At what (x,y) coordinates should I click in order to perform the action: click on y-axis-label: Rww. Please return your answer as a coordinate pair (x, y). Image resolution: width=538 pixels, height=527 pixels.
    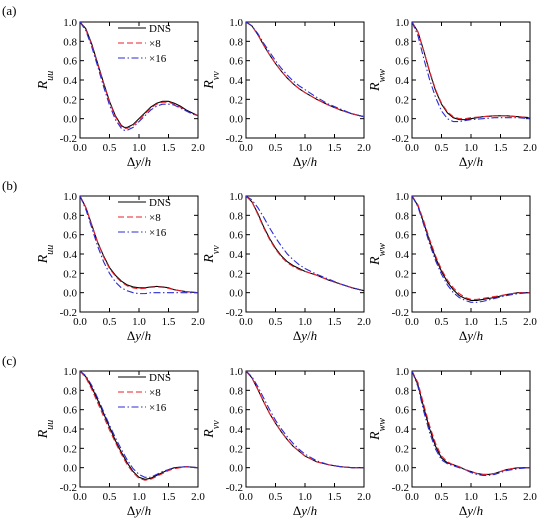
    Looking at the image, I should click on (378, 254).